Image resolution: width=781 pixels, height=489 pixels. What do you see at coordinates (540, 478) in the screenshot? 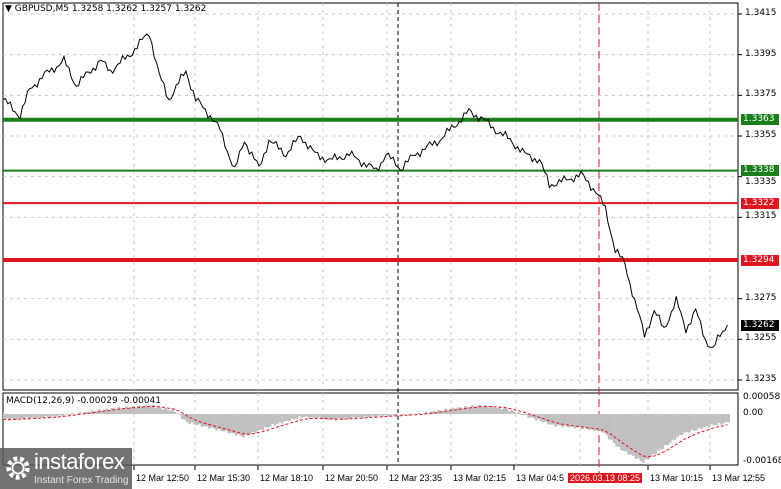
I see `time-tick-label: 13 Mar 04:5` at bounding box center [540, 478].